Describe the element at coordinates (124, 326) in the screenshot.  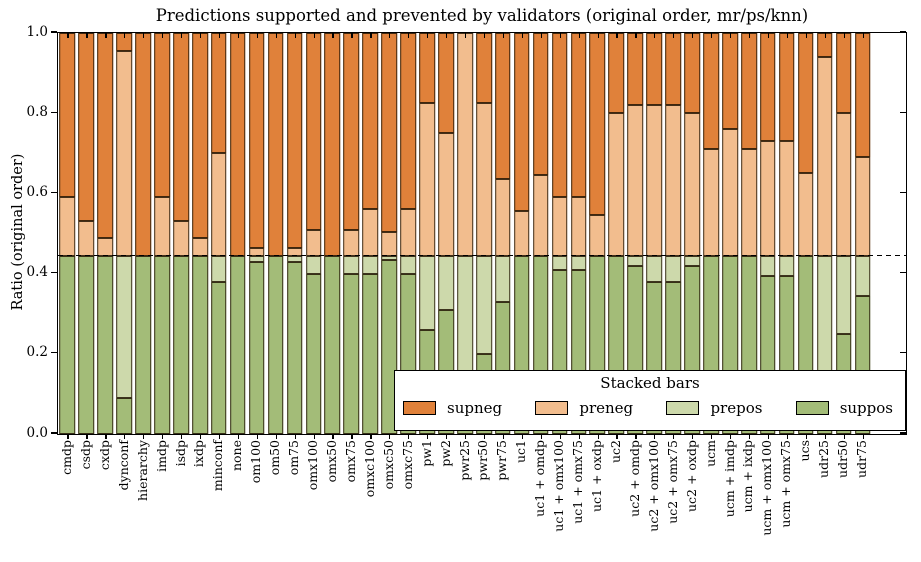
I see `segment-prepos-dynconf` at that location.